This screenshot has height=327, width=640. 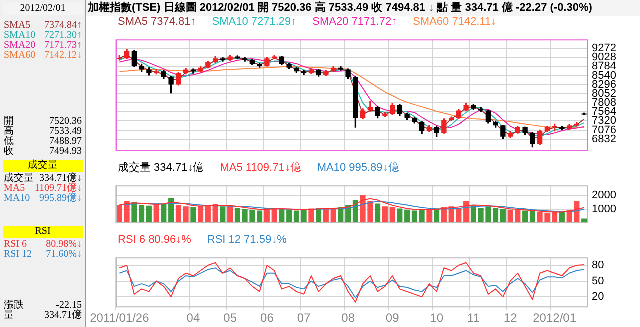 What do you see at coordinates (473, 318) in the screenshot?
I see `x-tick-label: 11` at bounding box center [473, 318].